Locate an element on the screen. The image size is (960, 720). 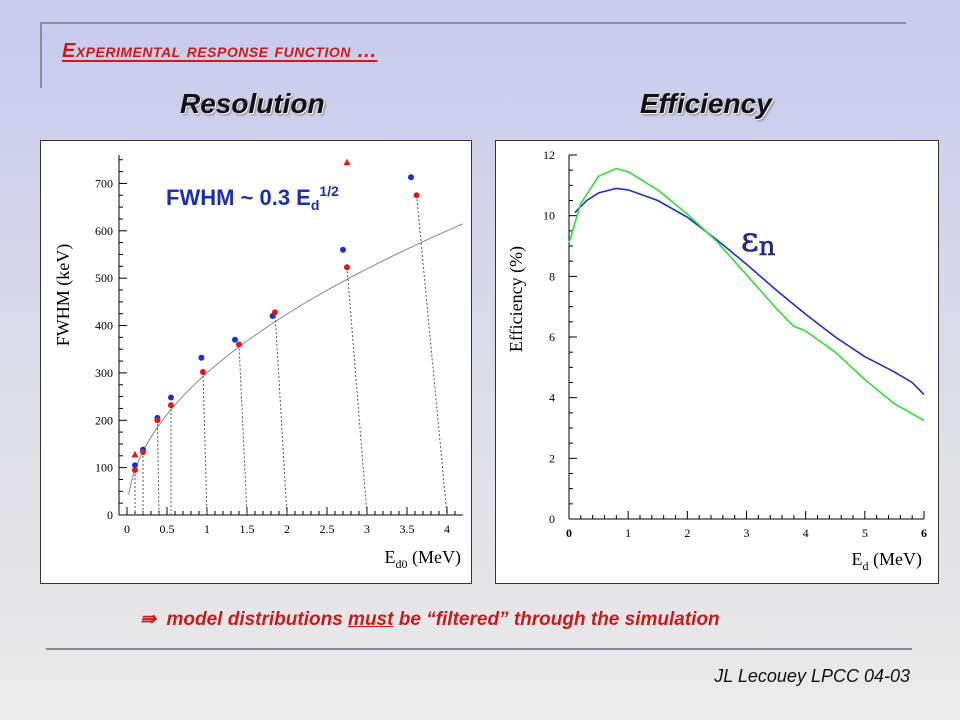
x-tick-label: 2.5 is located at coordinates (327, 529).